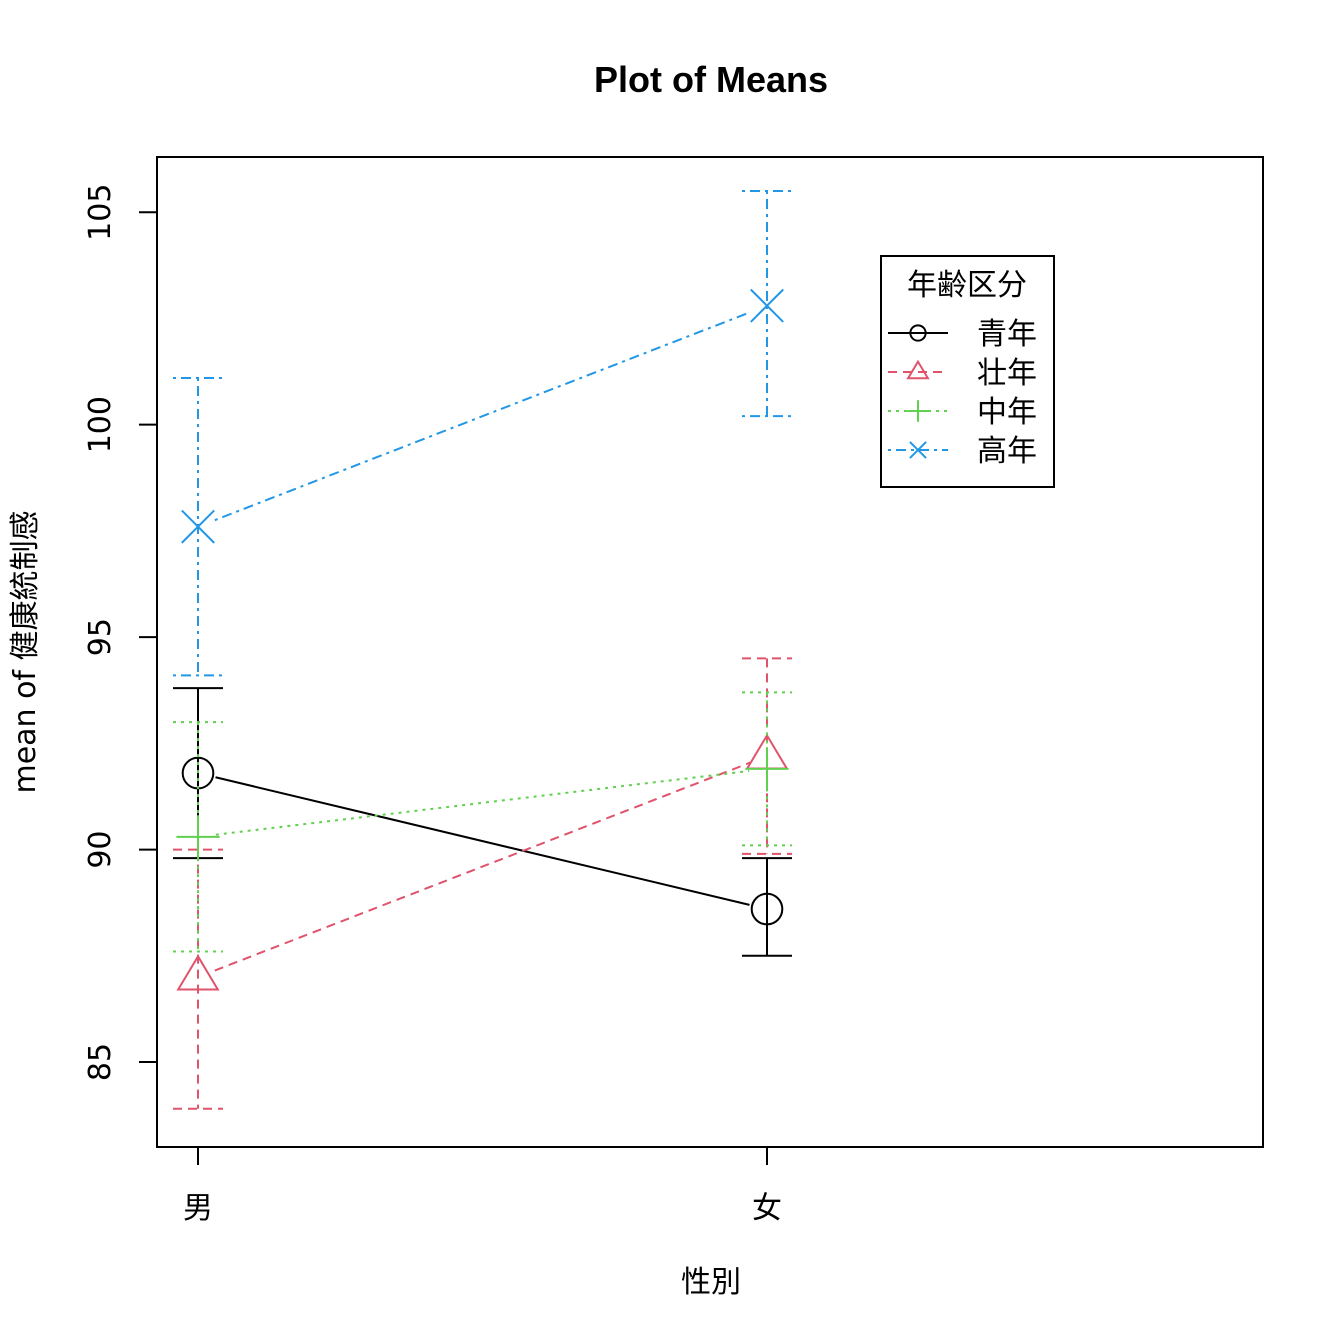  I want to click on series-青年, so click(482, 822).